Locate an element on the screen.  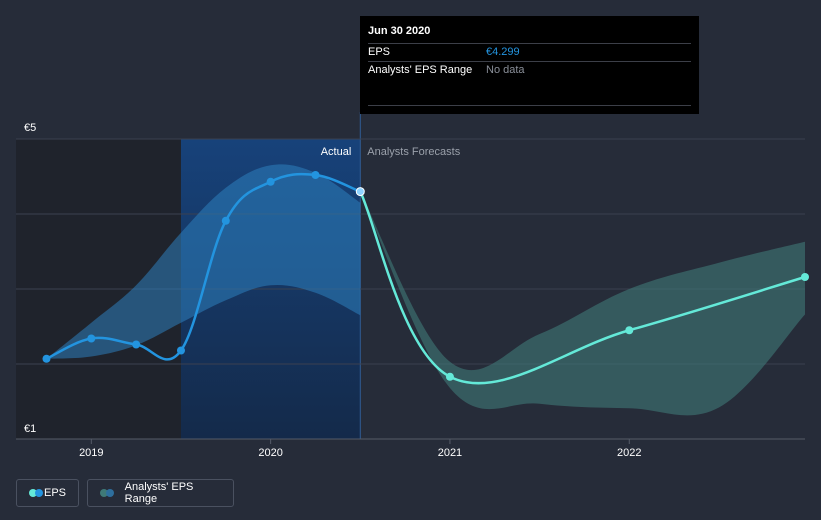
y-tick-label: €1 is located at coordinates (30, 429).